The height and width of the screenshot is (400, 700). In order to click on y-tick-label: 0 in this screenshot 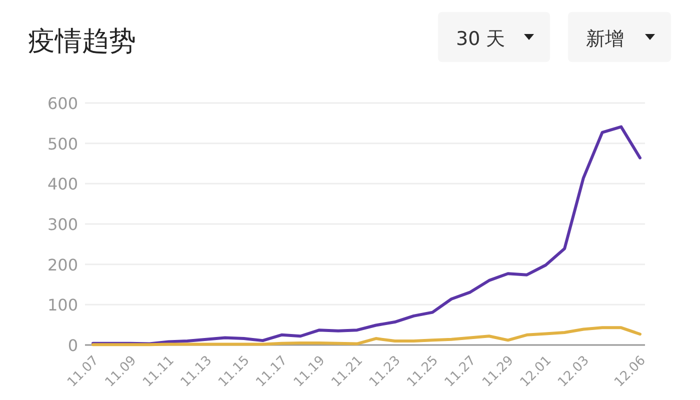, I will do `click(73, 345)`.